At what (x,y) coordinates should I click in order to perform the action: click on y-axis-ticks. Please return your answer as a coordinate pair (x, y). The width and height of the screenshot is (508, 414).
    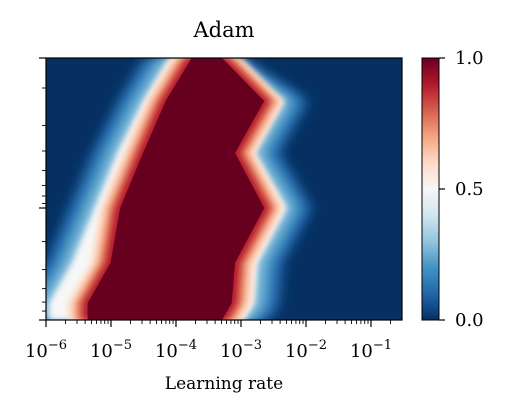
    Looking at the image, I should click on (42, 189).